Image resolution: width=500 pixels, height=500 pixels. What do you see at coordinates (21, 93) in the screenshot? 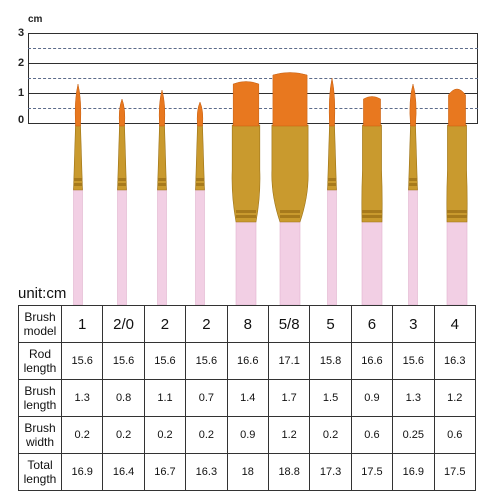
I see `ruler-tick-1: 1` at bounding box center [21, 93].